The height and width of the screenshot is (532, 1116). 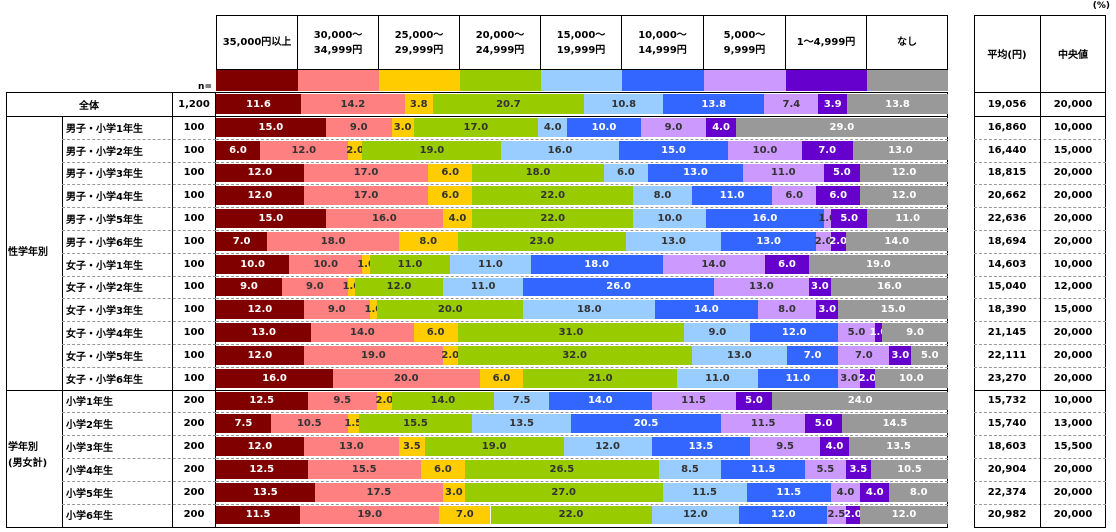 What do you see at coordinates (194, 241) in the screenshot?
I see `row-n-6: 100` at bounding box center [194, 241].